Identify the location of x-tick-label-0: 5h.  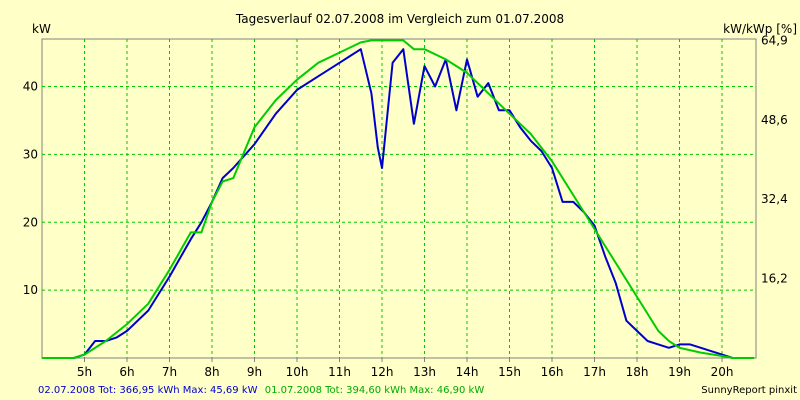
(84, 372).